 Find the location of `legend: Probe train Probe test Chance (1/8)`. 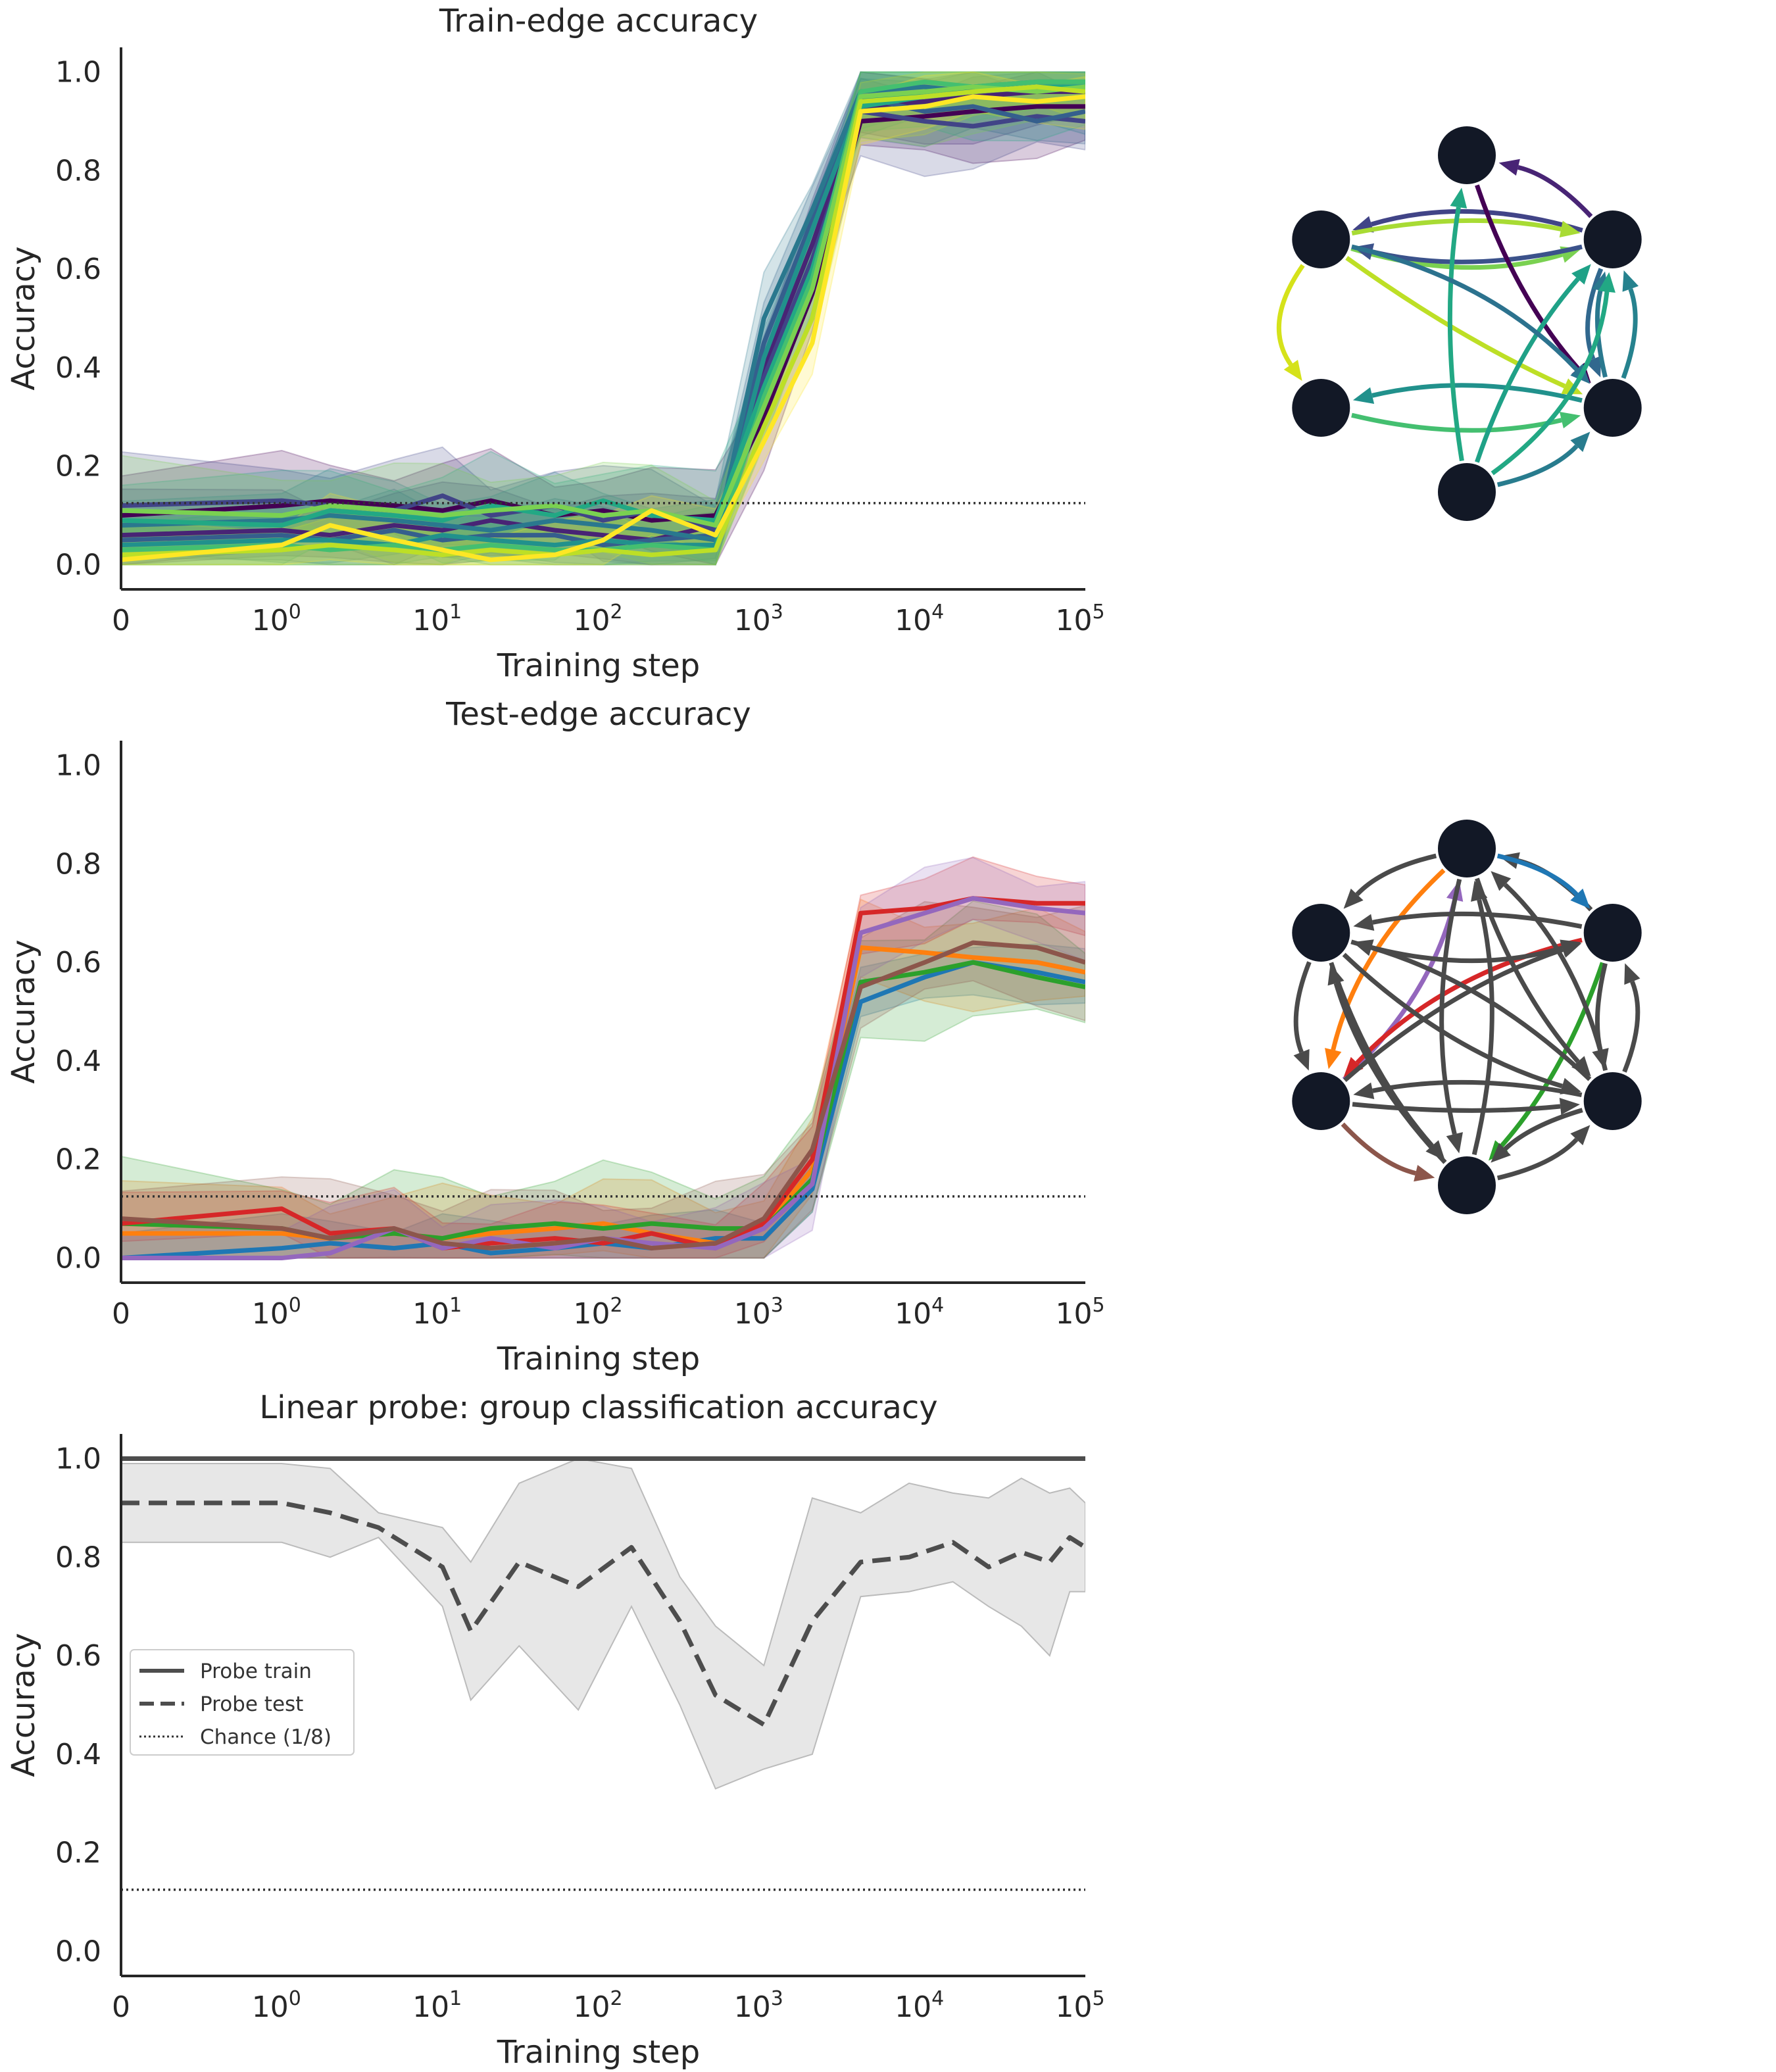

legend: Probe train Probe test Chance (1/8) is located at coordinates (242, 1702).